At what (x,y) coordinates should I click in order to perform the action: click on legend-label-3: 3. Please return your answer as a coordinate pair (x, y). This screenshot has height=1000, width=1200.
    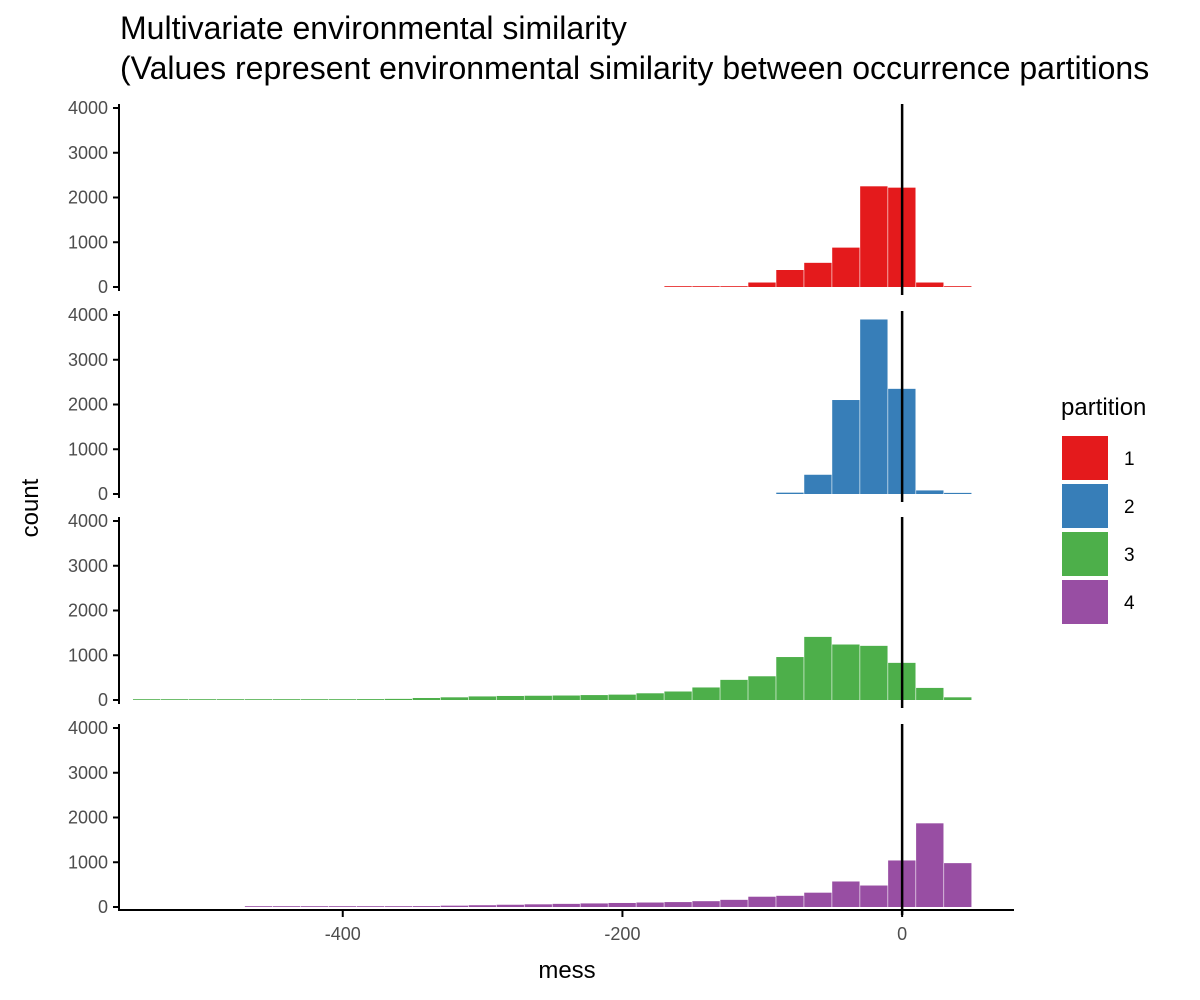
    Looking at the image, I should click on (1129, 555).